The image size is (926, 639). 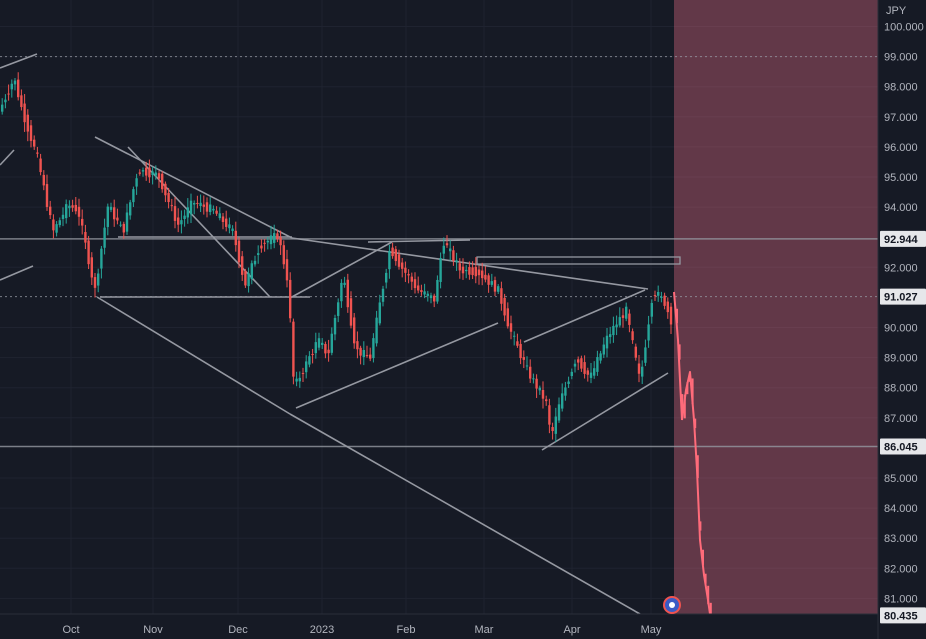 I want to click on x-axis-background, so click(x=463, y=626).